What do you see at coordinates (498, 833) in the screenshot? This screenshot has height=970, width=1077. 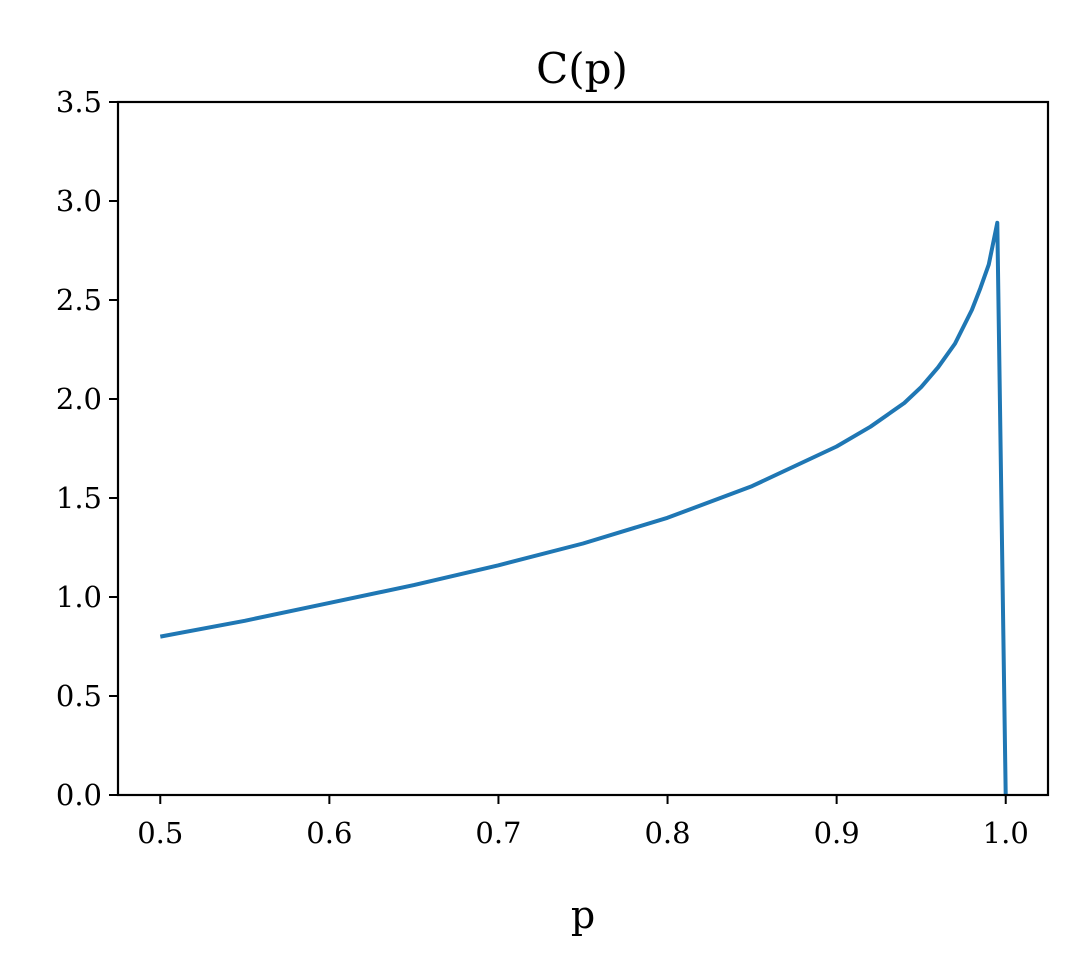 I see `x-tick-label: 0.7` at bounding box center [498, 833].